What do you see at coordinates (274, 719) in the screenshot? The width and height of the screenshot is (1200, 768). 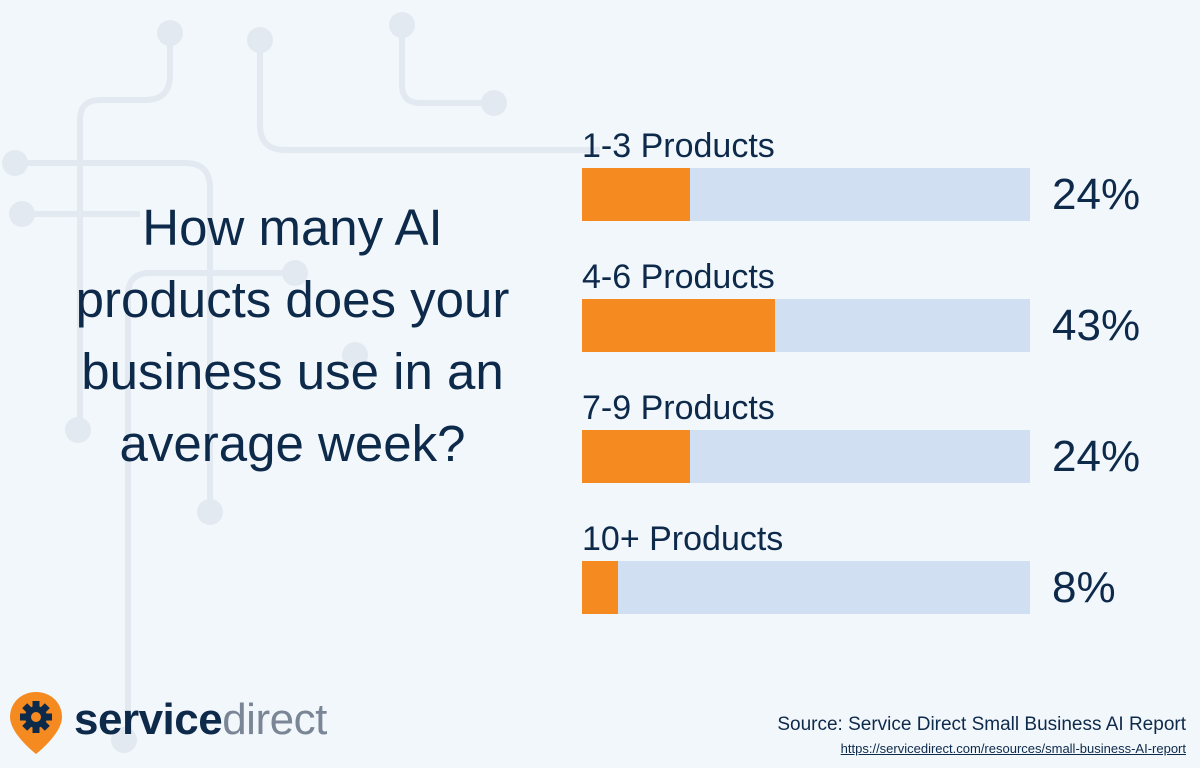 I see `logo-word-direct: direct` at bounding box center [274, 719].